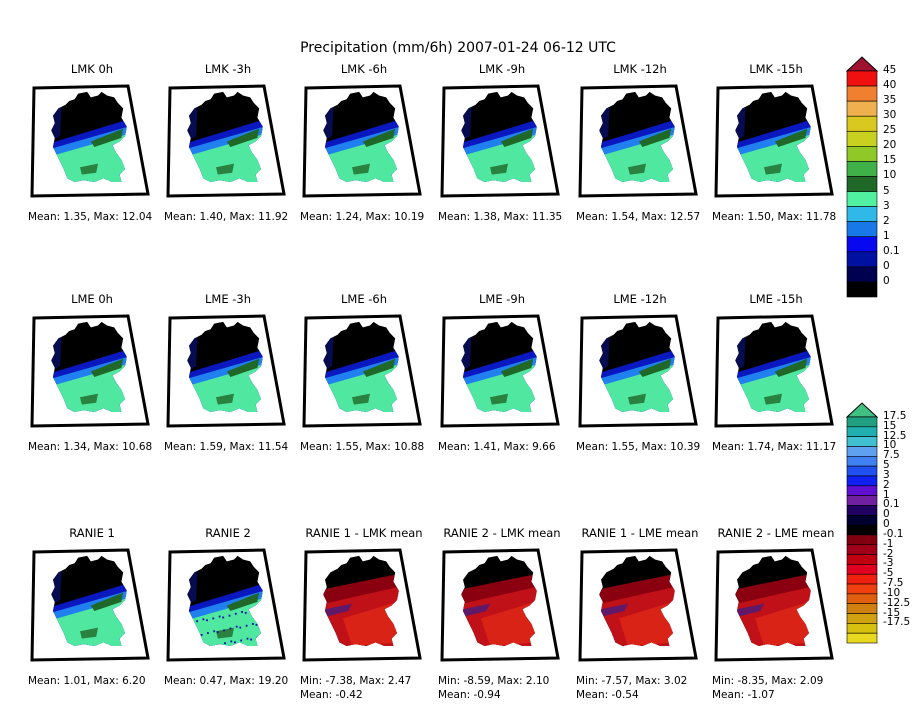 This screenshot has height=716, width=916. Describe the element at coordinates (469, 695) in the screenshot. I see `panel-stats: Mean: -0.94` at that location.